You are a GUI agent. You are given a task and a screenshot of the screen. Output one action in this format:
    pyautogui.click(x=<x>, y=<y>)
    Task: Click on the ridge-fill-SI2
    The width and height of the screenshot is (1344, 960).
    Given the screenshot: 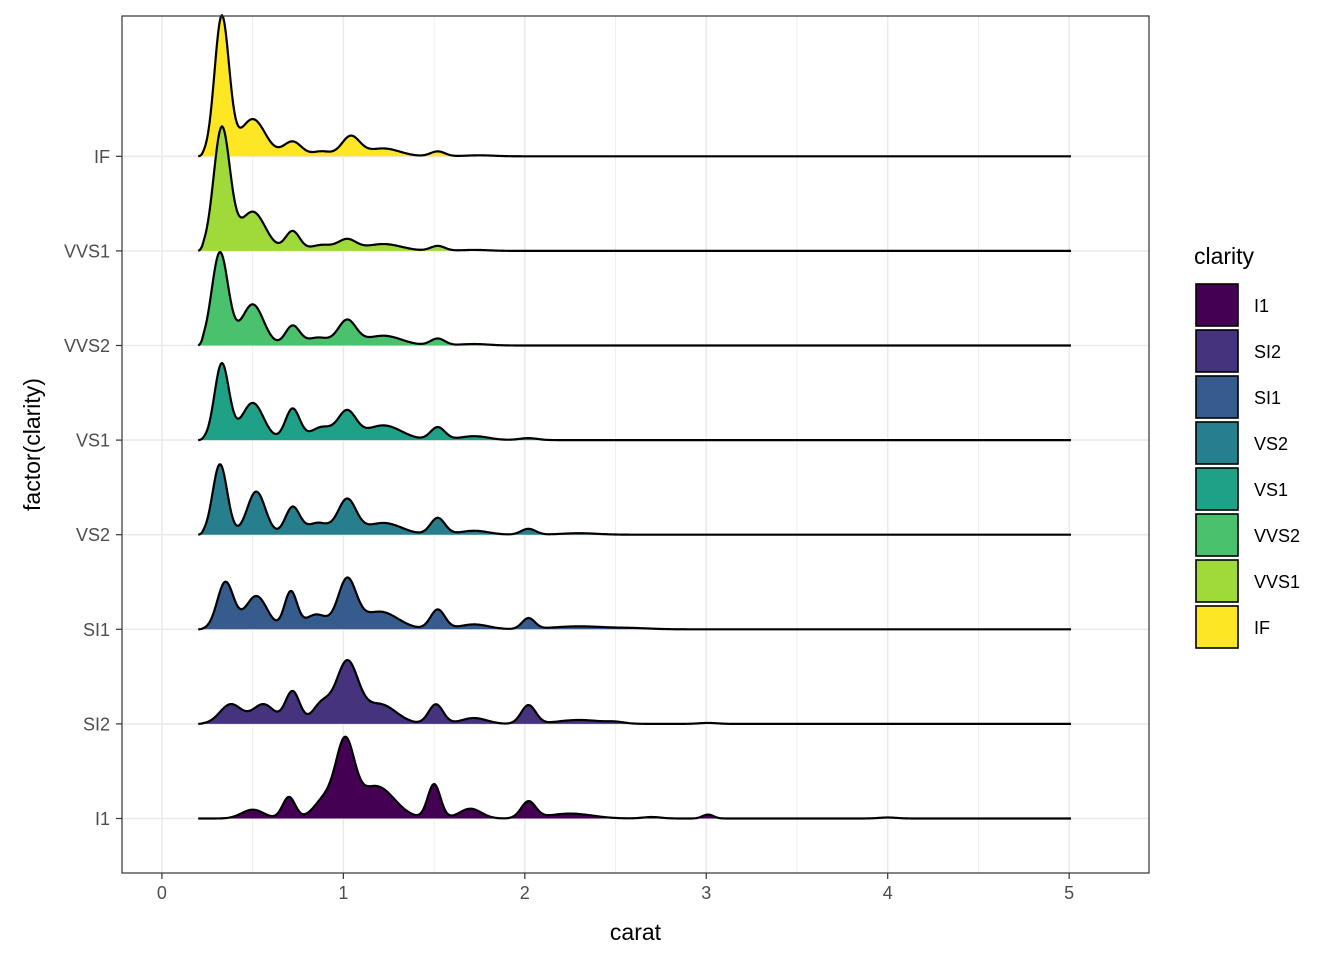 What is the action you would take?
    pyautogui.click(x=634, y=692)
    